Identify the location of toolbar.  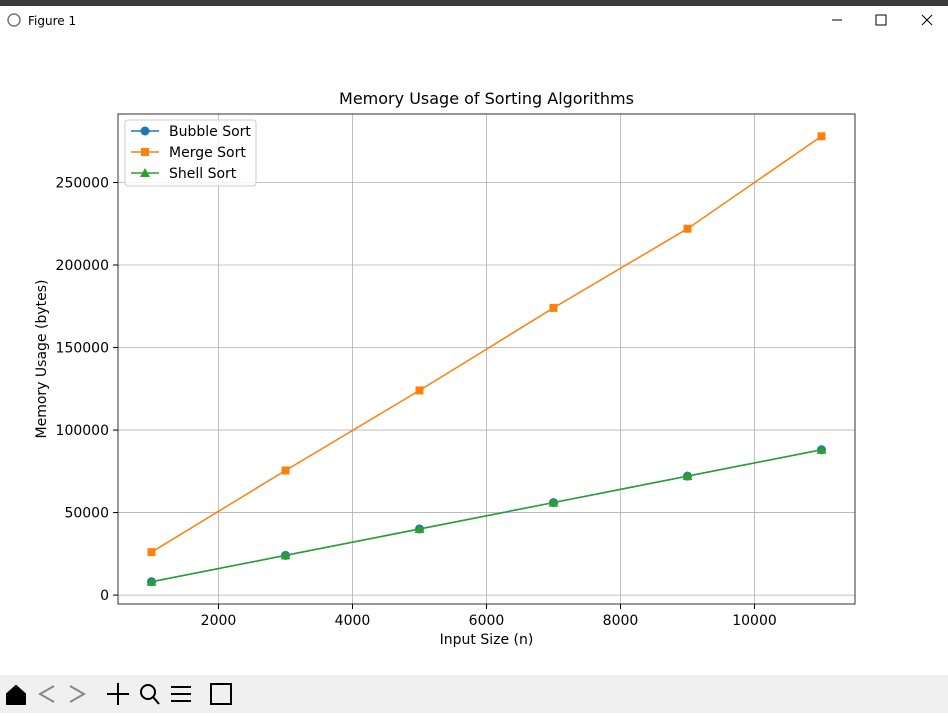
(474, 694).